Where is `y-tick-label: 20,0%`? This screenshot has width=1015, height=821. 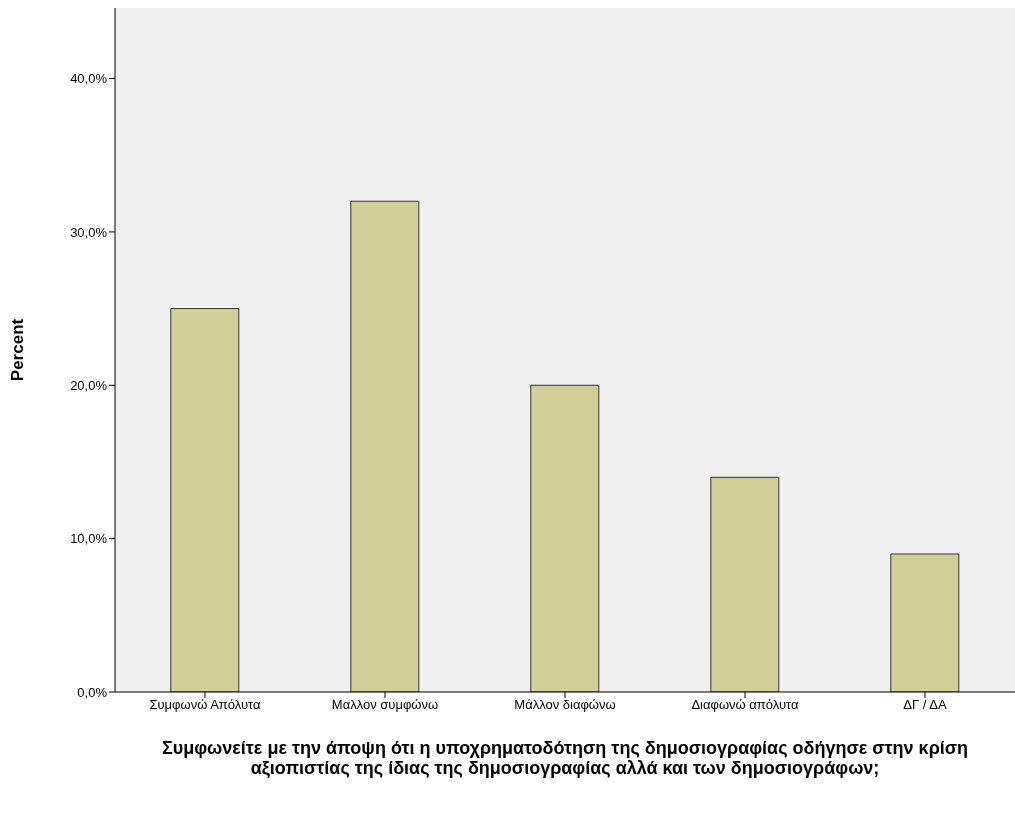
y-tick-label: 20,0% is located at coordinates (89, 385).